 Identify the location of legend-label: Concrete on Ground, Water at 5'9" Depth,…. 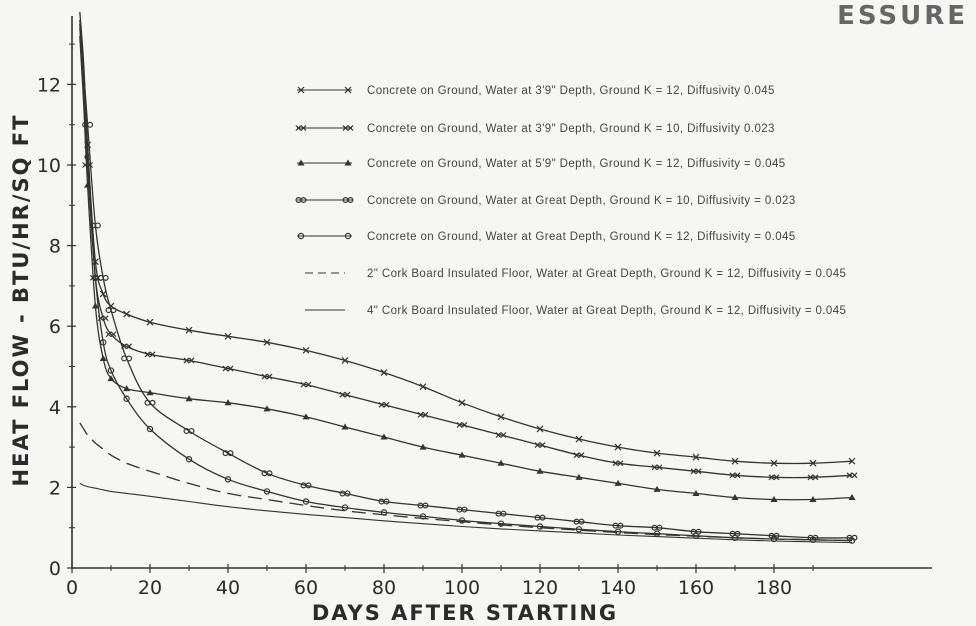
(576, 164).